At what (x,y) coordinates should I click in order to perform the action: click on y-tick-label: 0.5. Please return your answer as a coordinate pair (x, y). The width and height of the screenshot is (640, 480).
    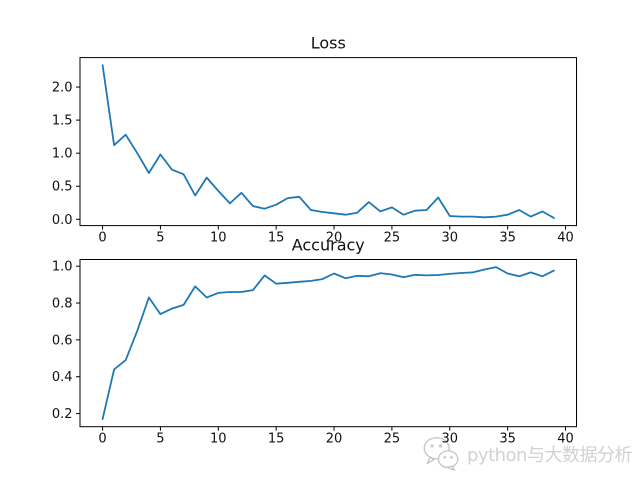
    Looking at the image, I should click on (62, 187).